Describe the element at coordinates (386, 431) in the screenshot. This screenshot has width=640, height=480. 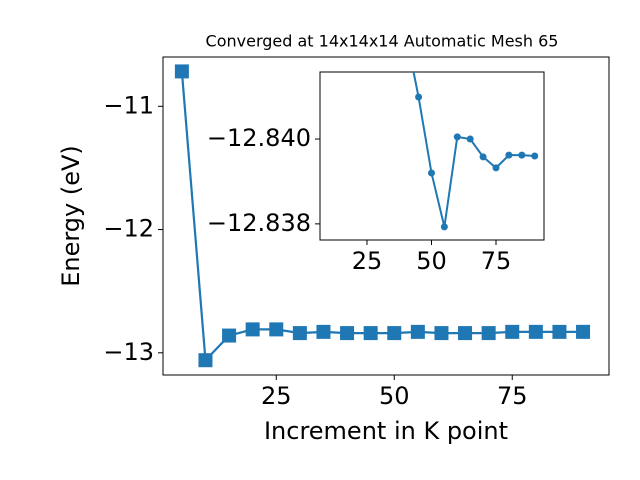
I see `x-axis-label: Increment in K point` at that location.